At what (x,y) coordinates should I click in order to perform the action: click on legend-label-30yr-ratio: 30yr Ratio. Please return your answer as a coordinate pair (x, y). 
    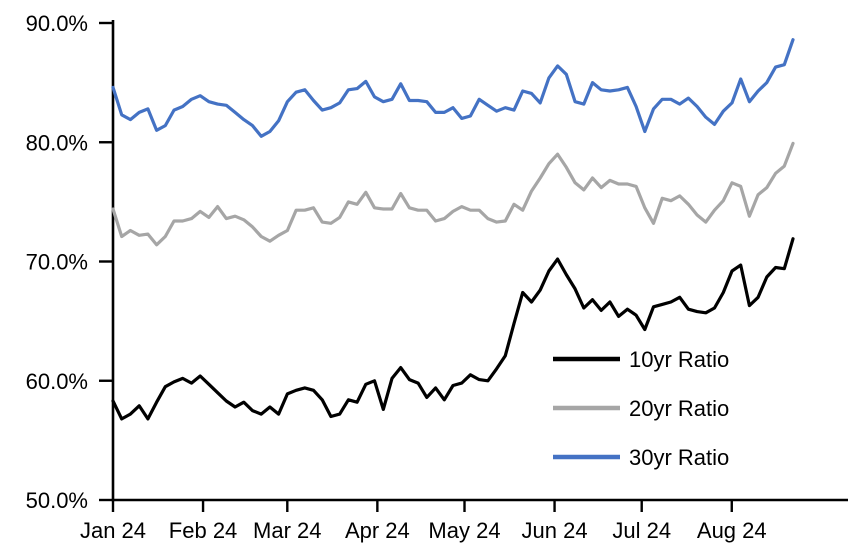
    Looking at the image, I should click on (679, 457).